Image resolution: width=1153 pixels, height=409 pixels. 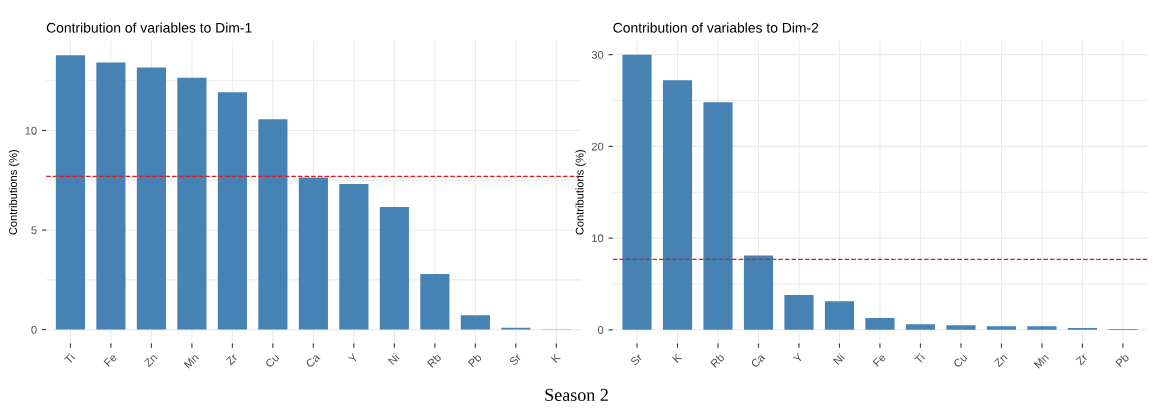 What do you see at coordinates (597, 146) in the screenshot?
I see `y-tick-label: 20` at bounding box center [597, 146].